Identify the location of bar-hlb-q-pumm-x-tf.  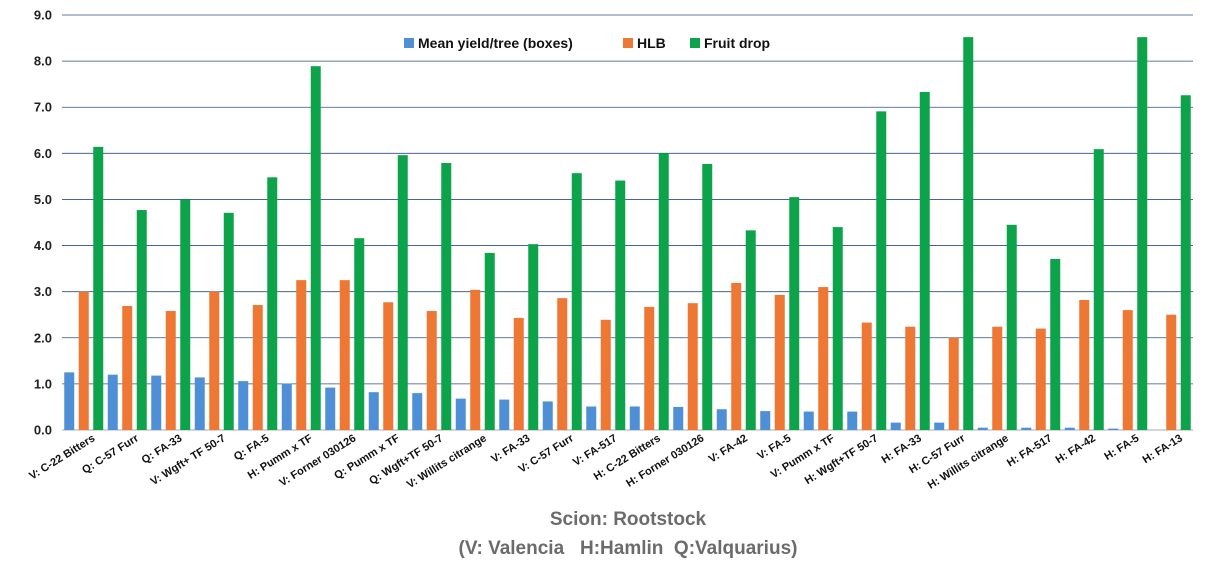
(388, 366).